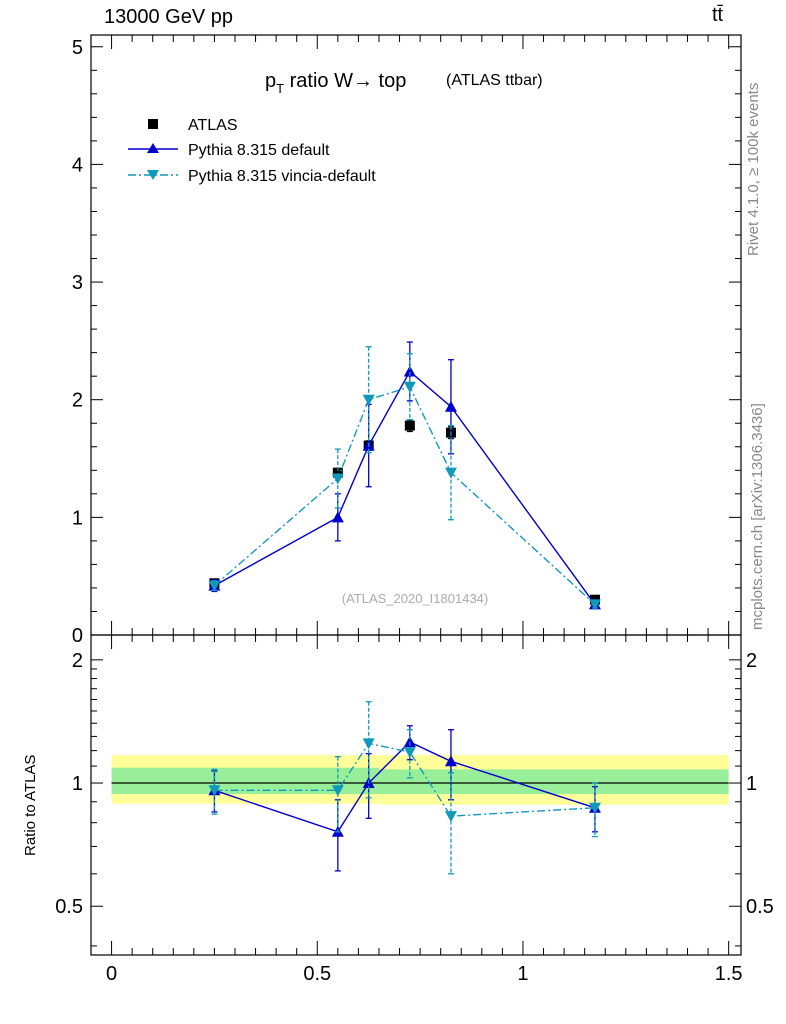  Describe the element at coordinates (751, 661) in the screenshot. I see `ratio-ytick-label-right: 2` at that location.